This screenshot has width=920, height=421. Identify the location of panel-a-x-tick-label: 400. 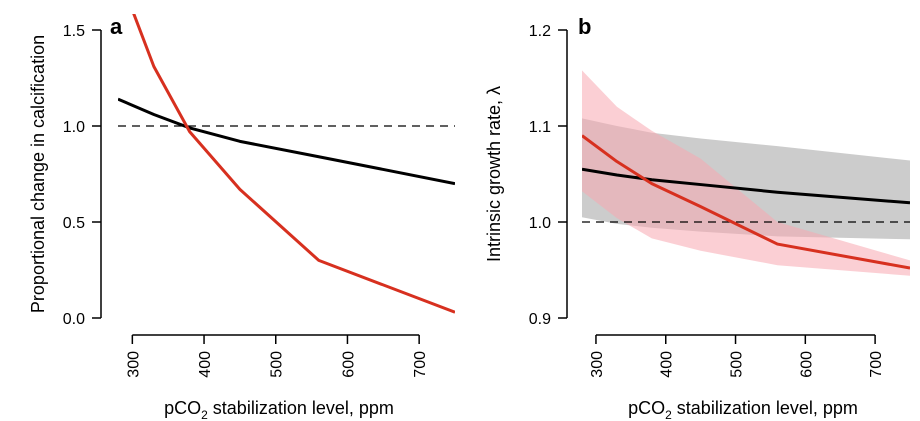
(205, 364).